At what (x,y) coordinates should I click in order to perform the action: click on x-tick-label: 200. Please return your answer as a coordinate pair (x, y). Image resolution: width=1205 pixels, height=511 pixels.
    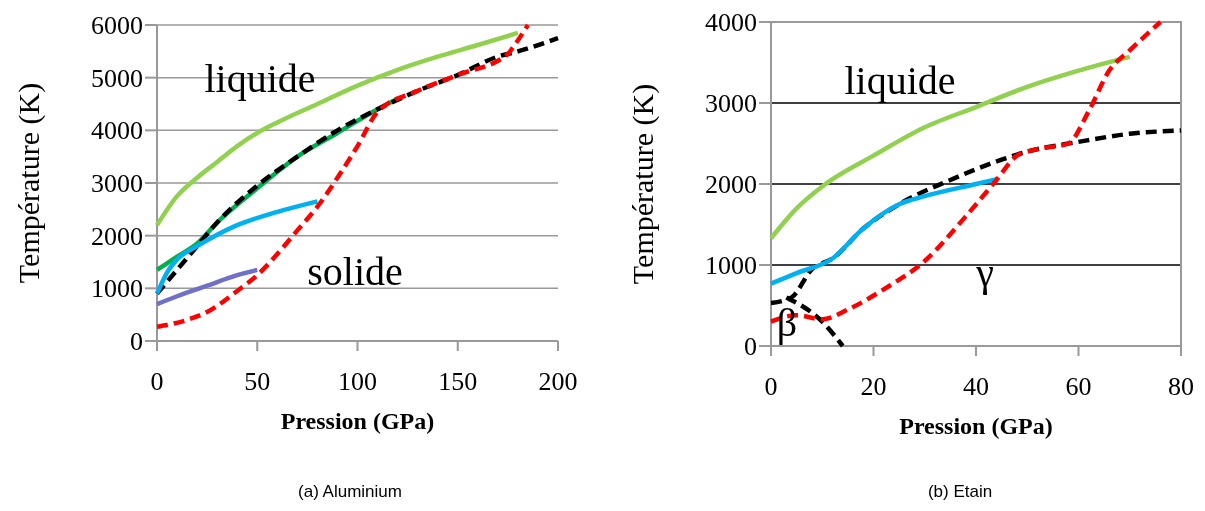
    Looking at the image, I should click on (558, 381).